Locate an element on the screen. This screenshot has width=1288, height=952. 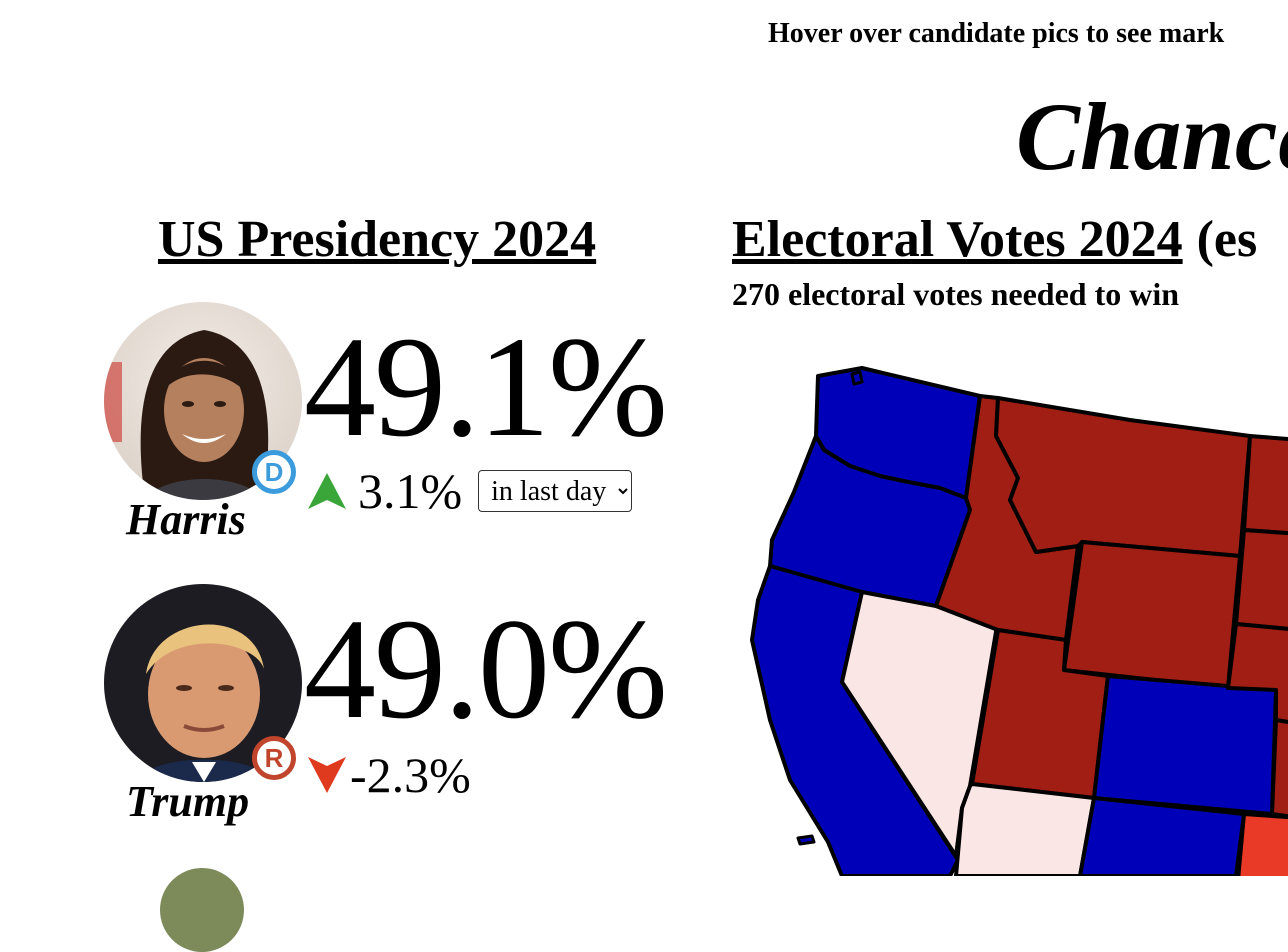
trump-percent: 49.0% is located at coordinates (486, 669).